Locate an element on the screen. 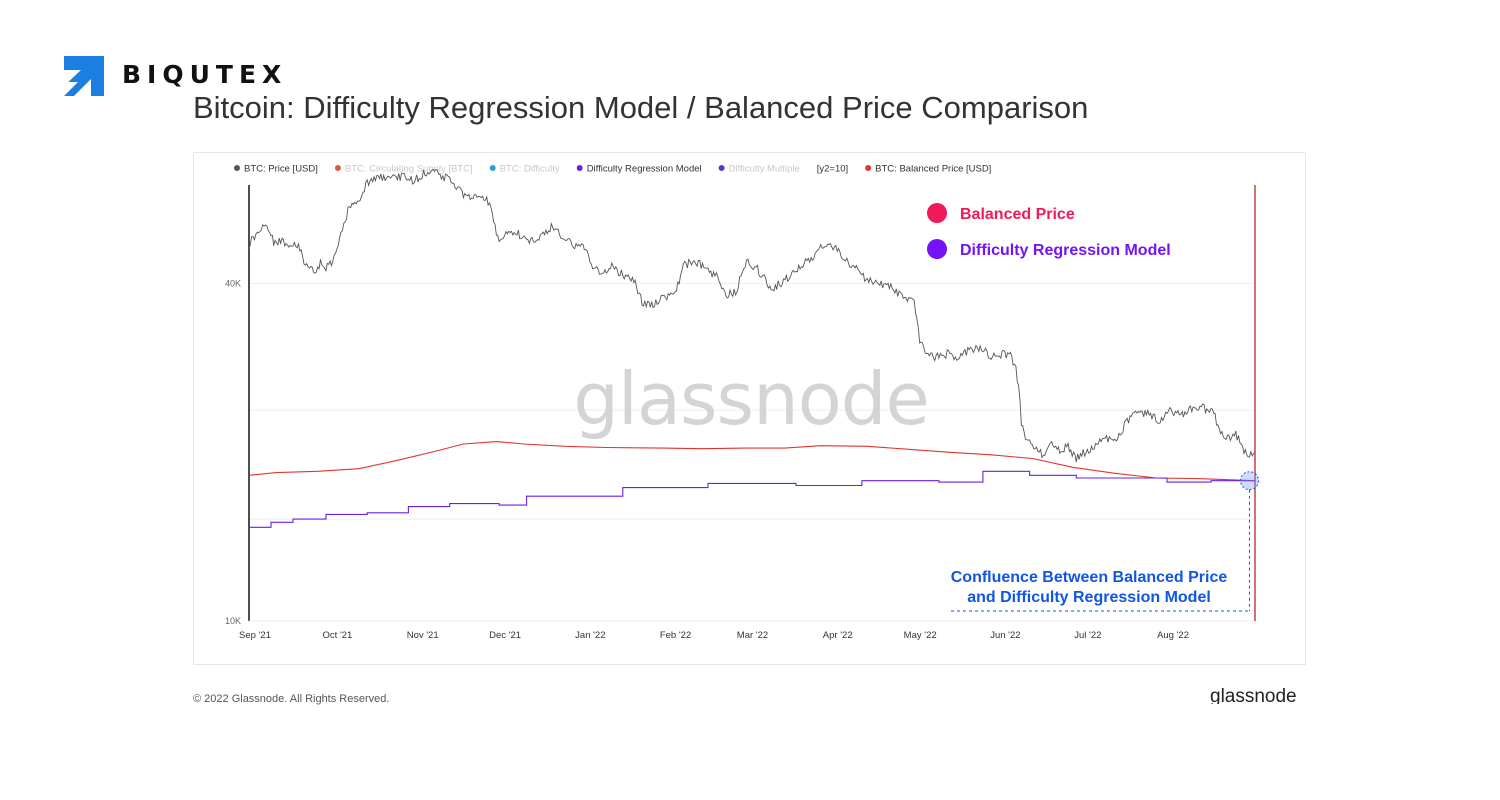 The width and height of the screenshot is (1500, 800). x-tick-label-5: Feb '22 is located at coordinates (675, 635).